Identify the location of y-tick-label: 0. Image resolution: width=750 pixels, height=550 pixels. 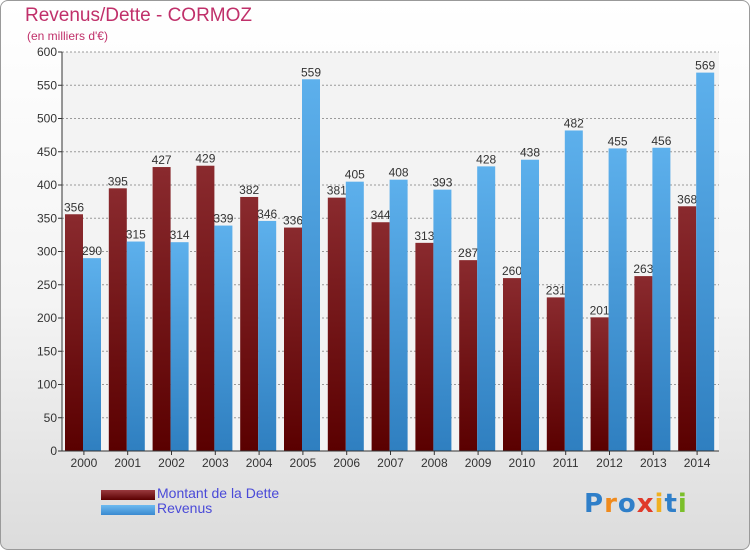
(53, 451).